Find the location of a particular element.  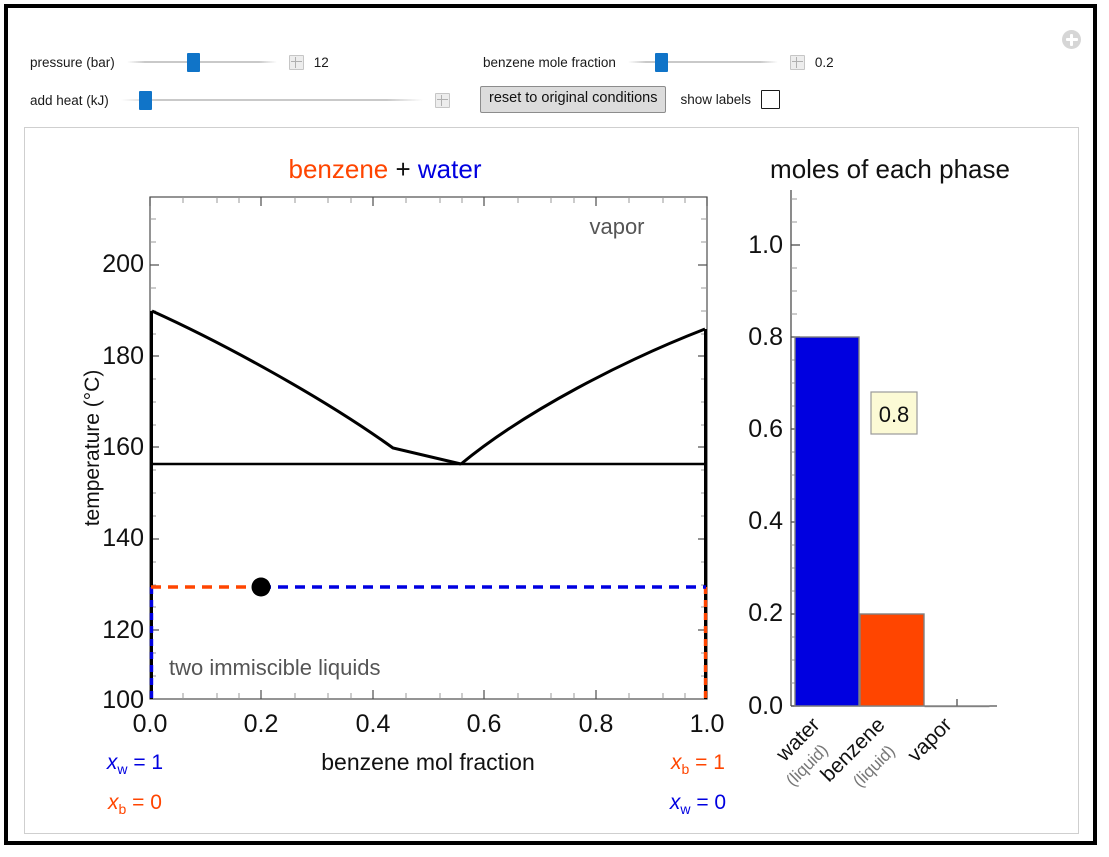

pressure-slider-track is located at coordinates (201, 62).